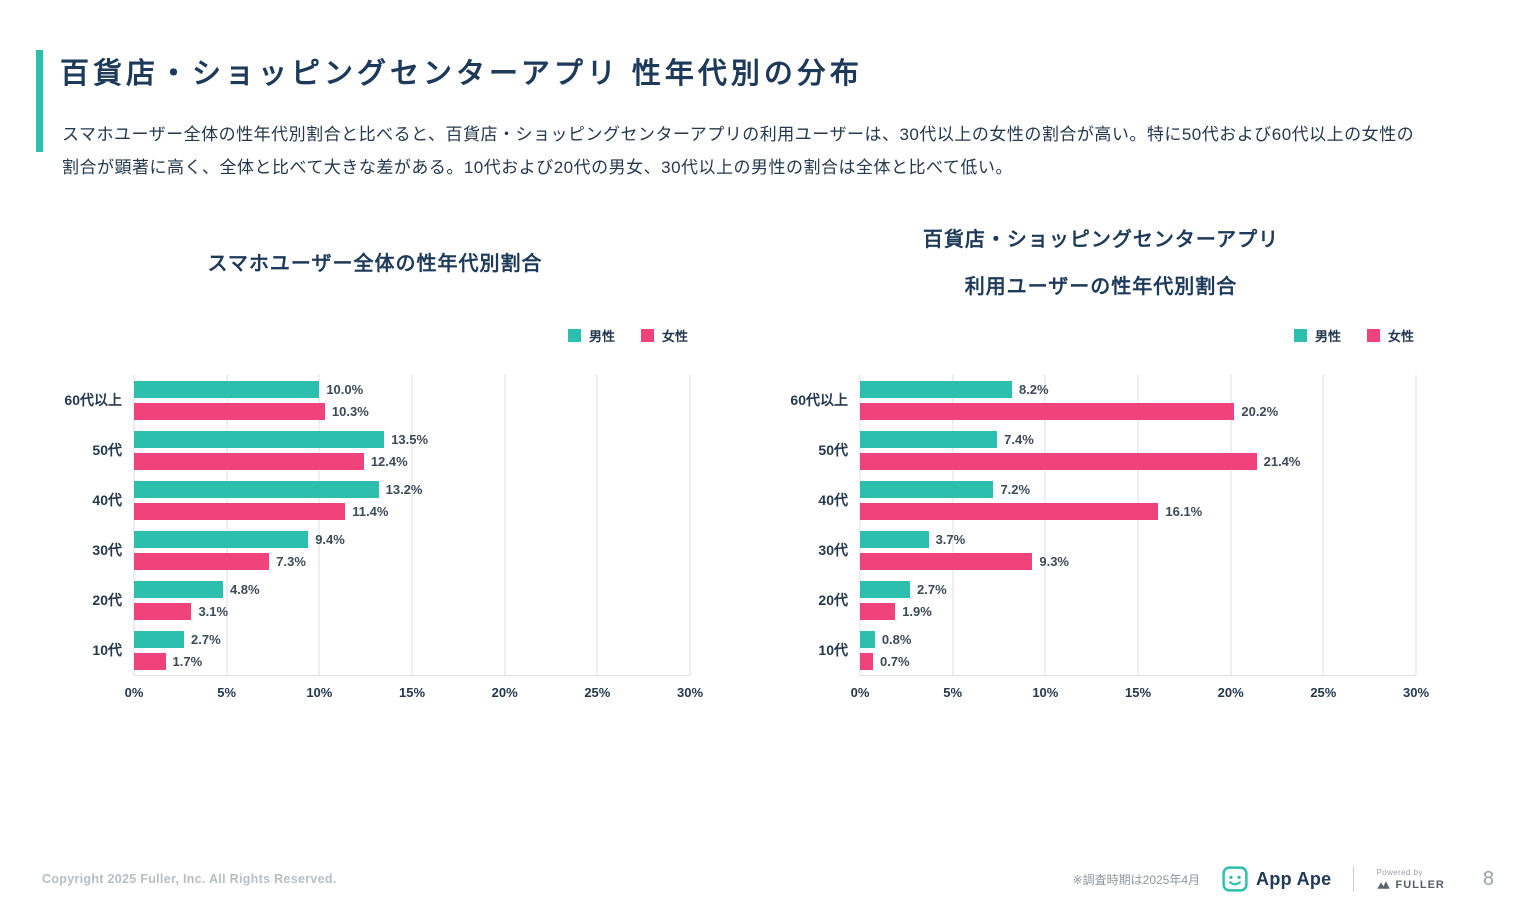 This screenshot has height=914, width=1536. What do you see at coordinates (896, 639) in the screenshot?
I see `bar-value-label: 0.8%` at bounding box center [896, 639].